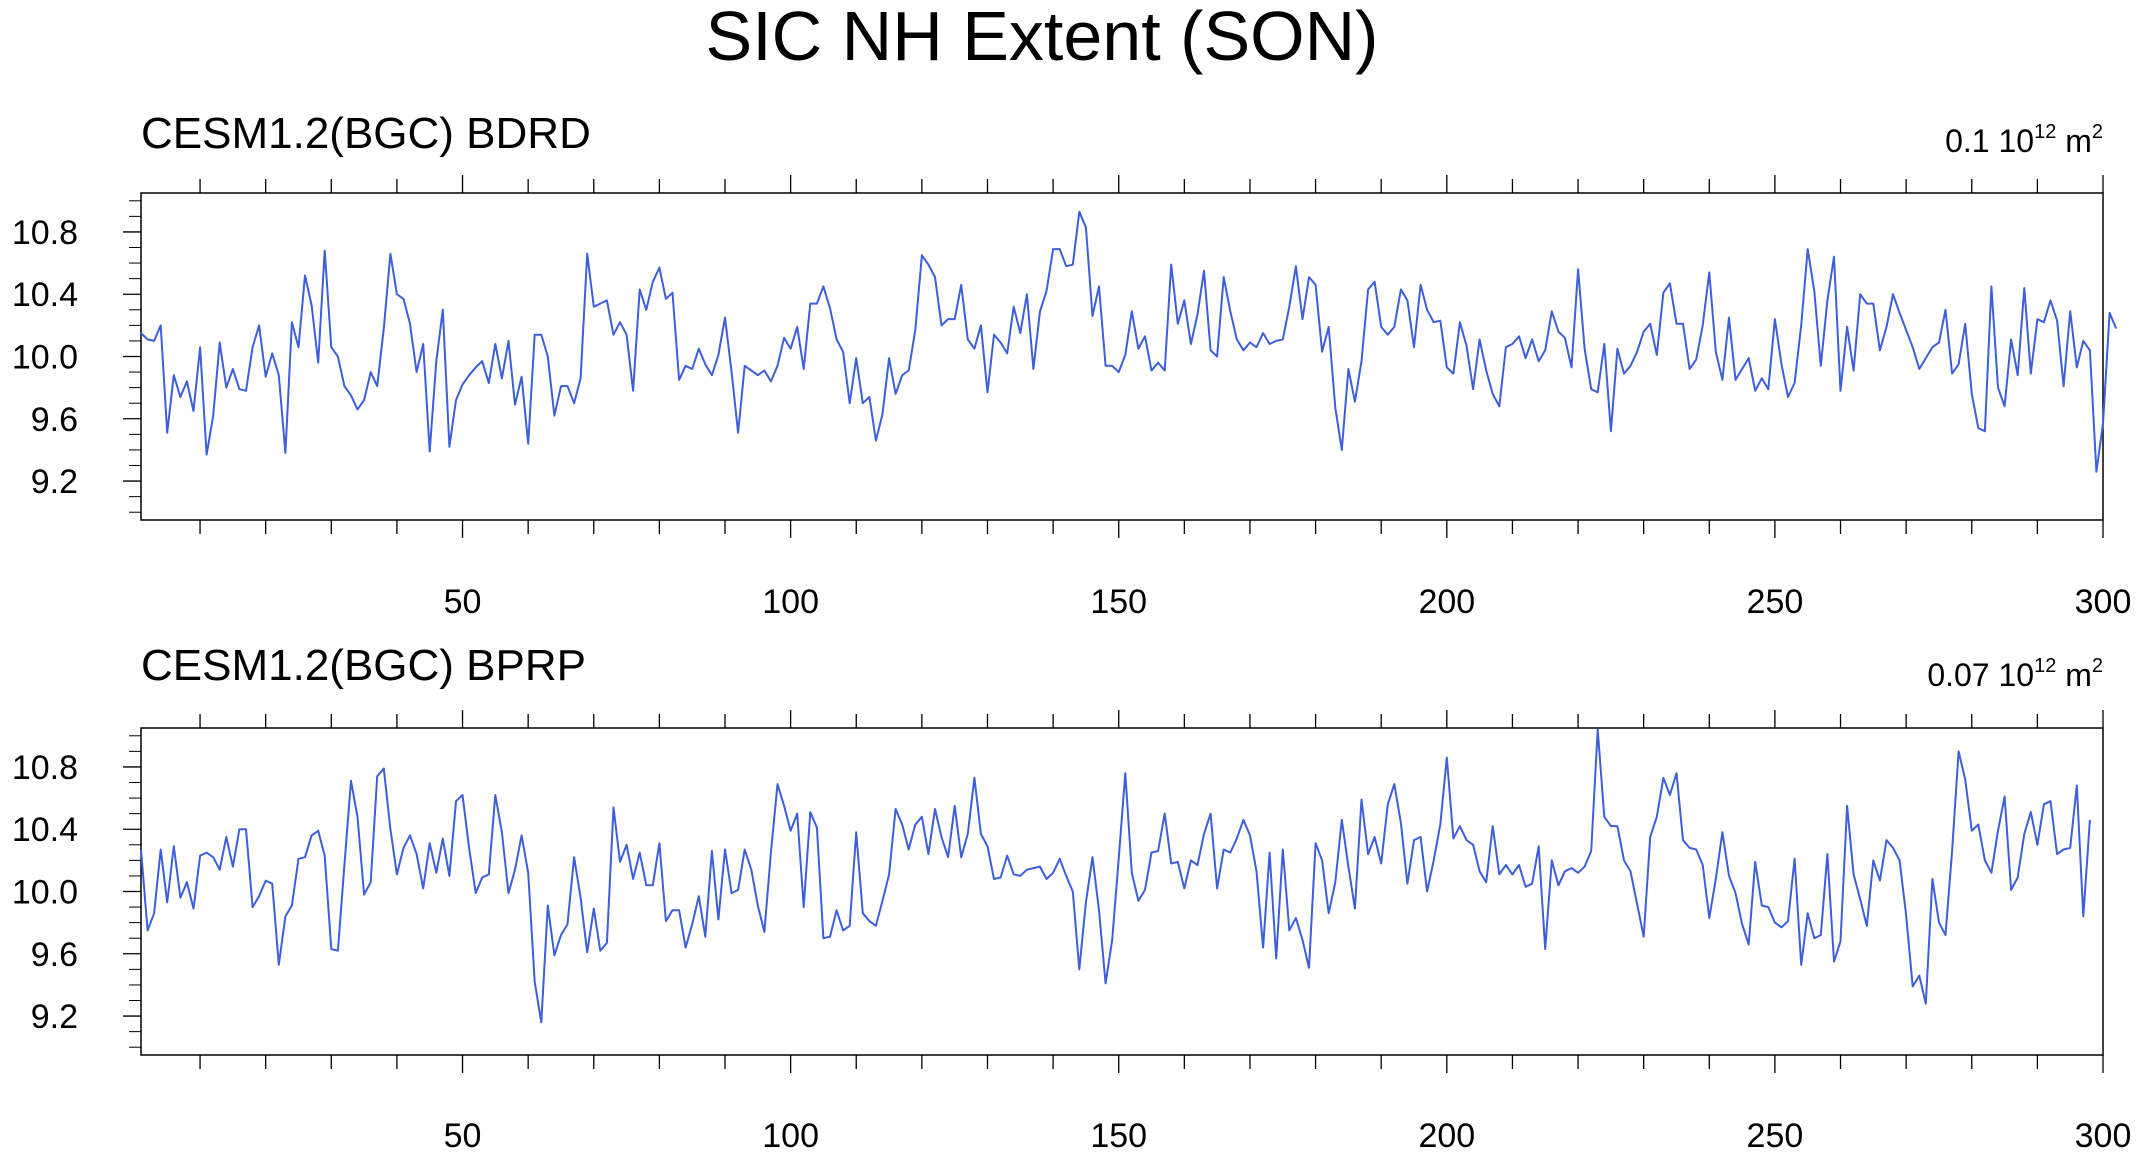  What do you see at coordinates (2024, 140) in the screenshot?
I see `units-annotation: 0.1 1012 m2` at bounding box center [2024, 140].